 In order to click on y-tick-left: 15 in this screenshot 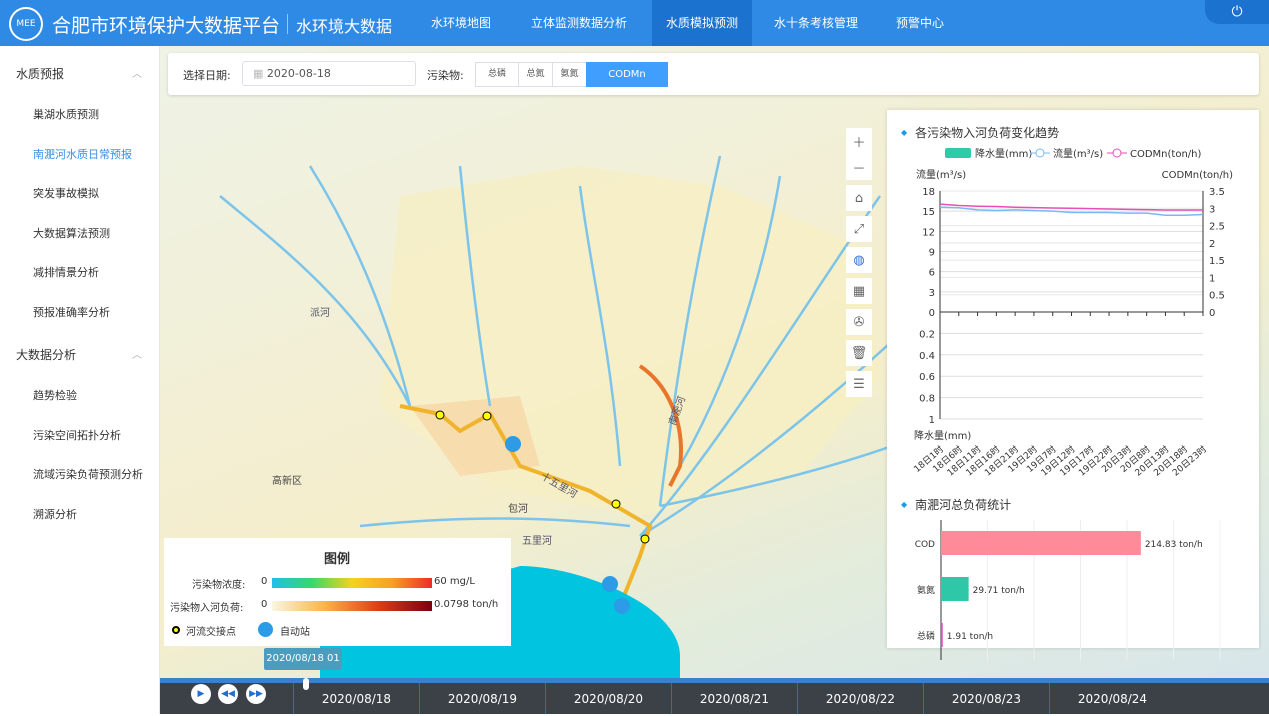, I will do `click(928, 212)`.